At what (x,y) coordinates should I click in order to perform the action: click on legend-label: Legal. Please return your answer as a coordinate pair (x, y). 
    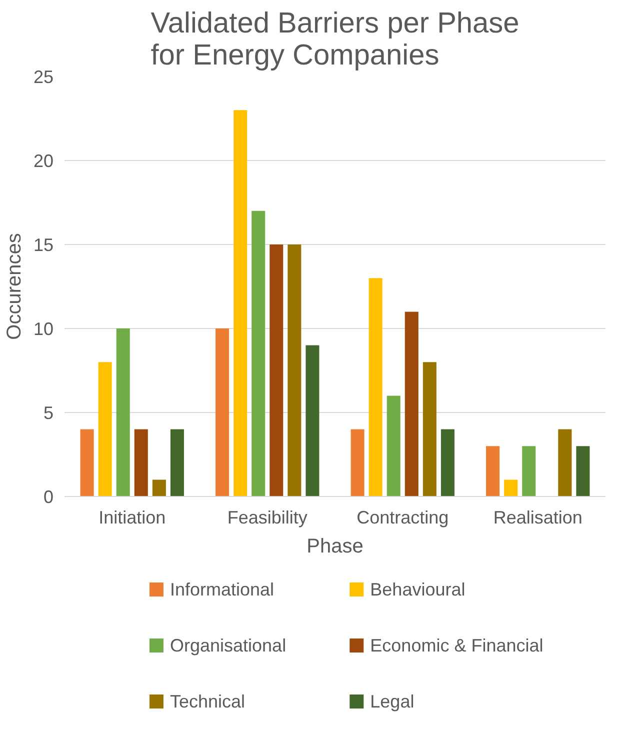
    Looking at the image, I should click on (392, 702).